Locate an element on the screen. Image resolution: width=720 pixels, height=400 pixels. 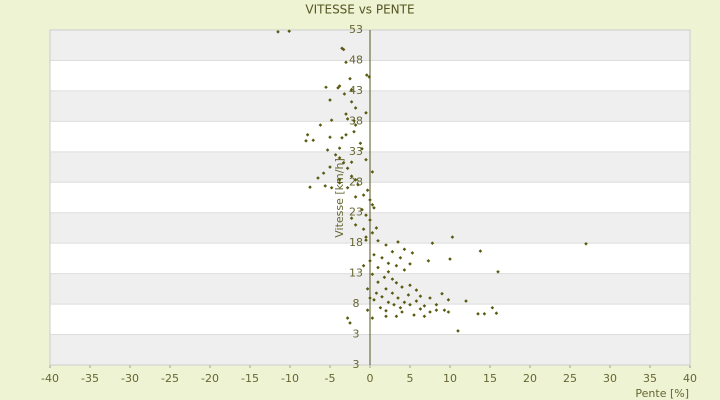
x-axis-label: Pente [%] is located at coordinates (662, 393).